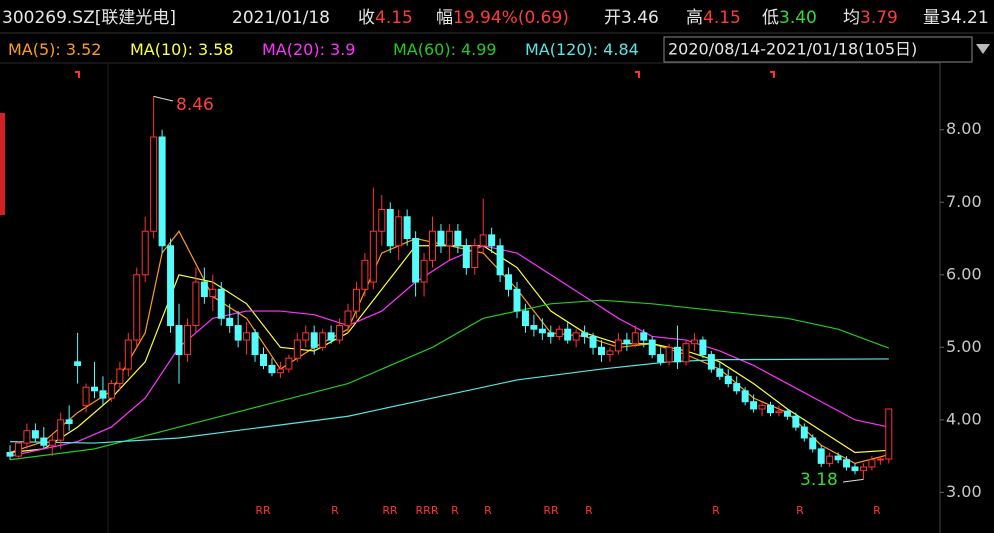  Describe the element at coordinates (216, 49) in the screenshot. I see `legend-value: 3.58` at that location.